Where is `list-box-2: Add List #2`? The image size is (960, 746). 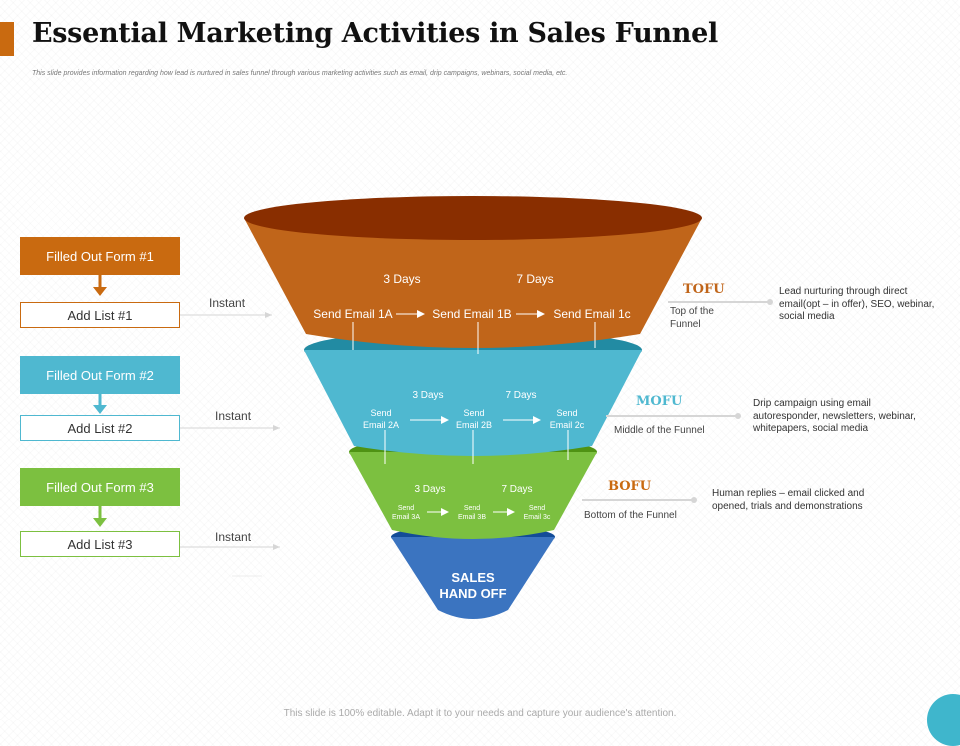 list-box-2: Add List #2 is located at coordinates (100, 428).